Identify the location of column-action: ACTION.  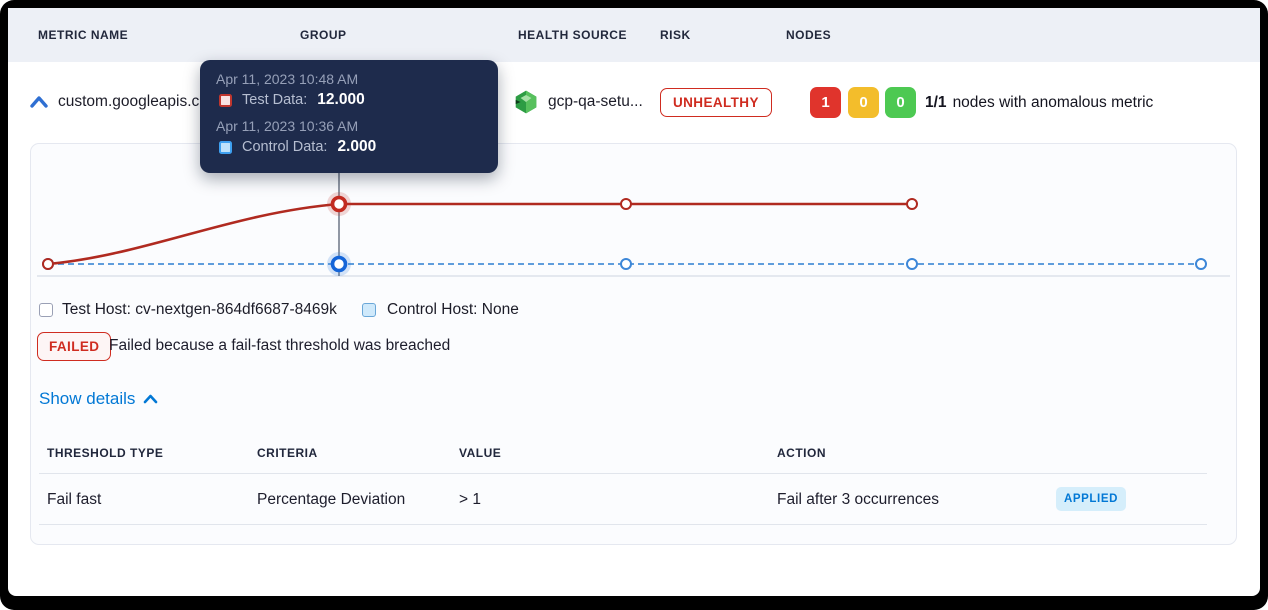
(801, 453).